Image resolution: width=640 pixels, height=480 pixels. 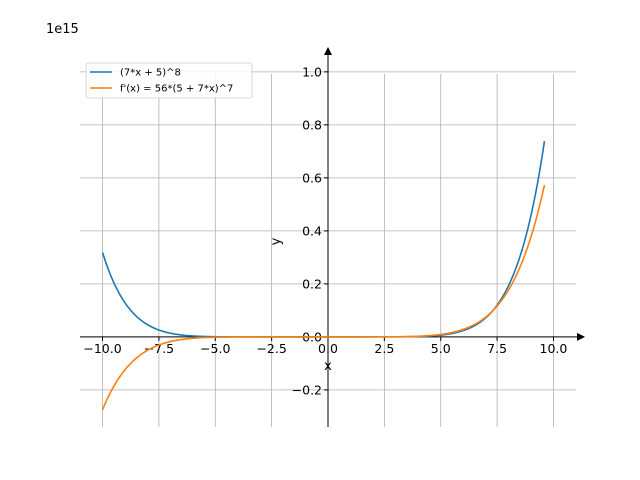 I want to click on y-tick-label: 0.8, so click(x=312, y=124).